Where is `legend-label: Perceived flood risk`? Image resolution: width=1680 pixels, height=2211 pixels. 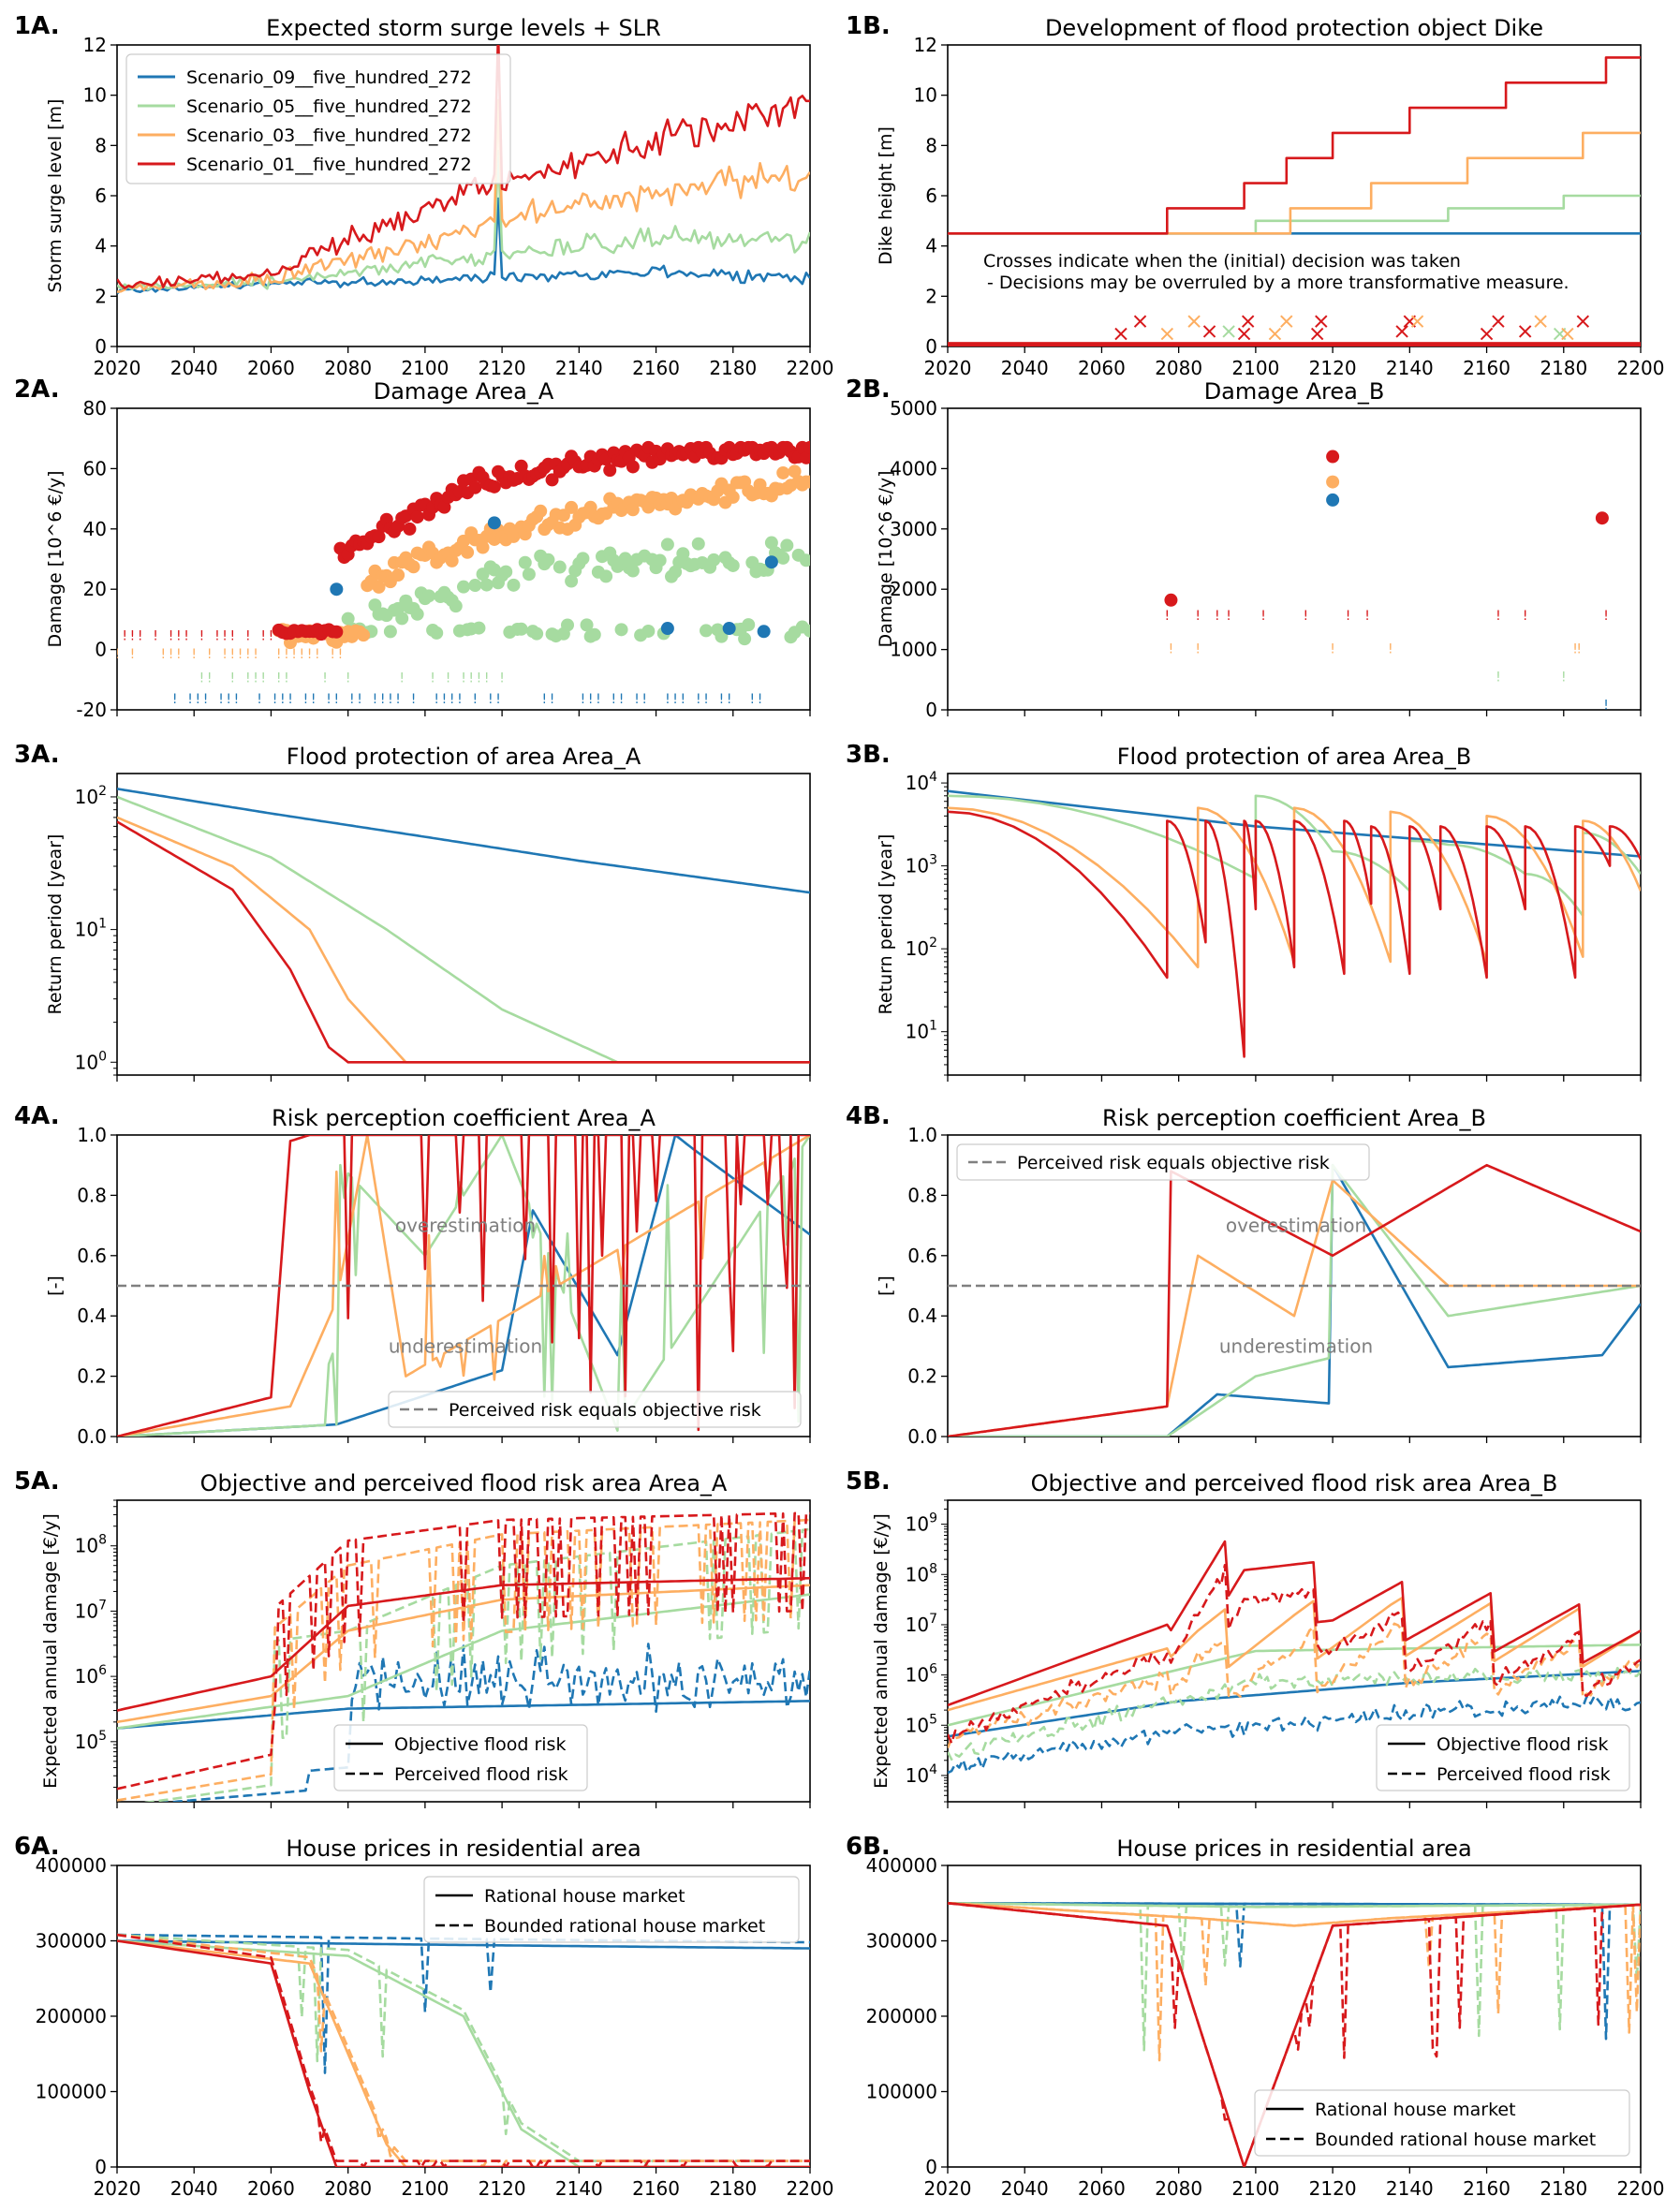 legend-label: Perceived flood risk is located at coordinates (1524, 1774).